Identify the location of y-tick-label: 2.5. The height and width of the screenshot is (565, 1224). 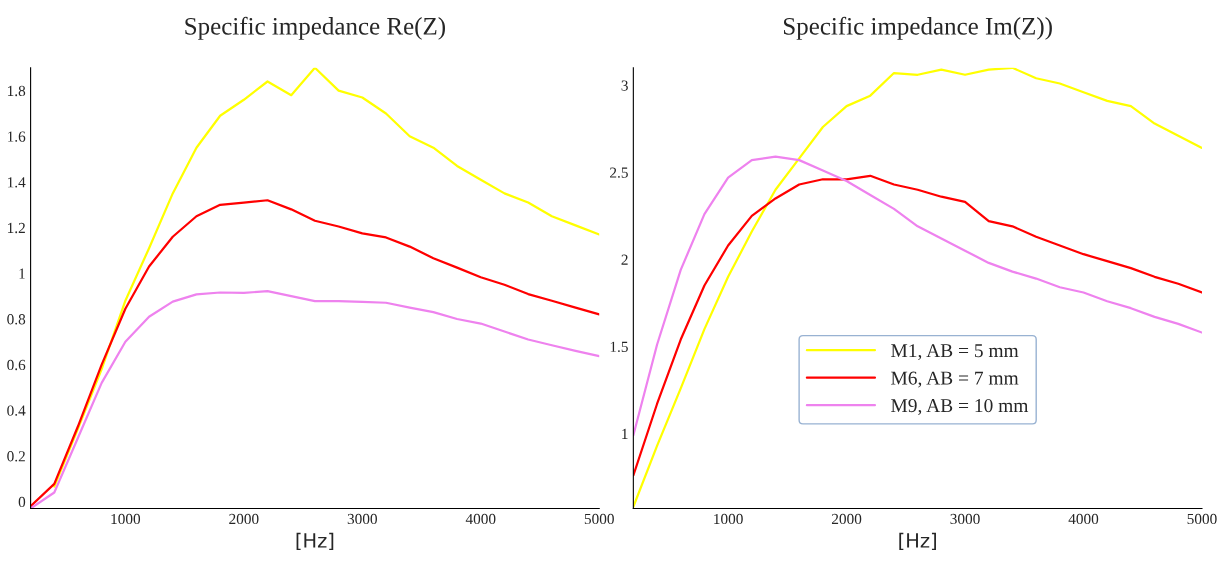
(619, 172).